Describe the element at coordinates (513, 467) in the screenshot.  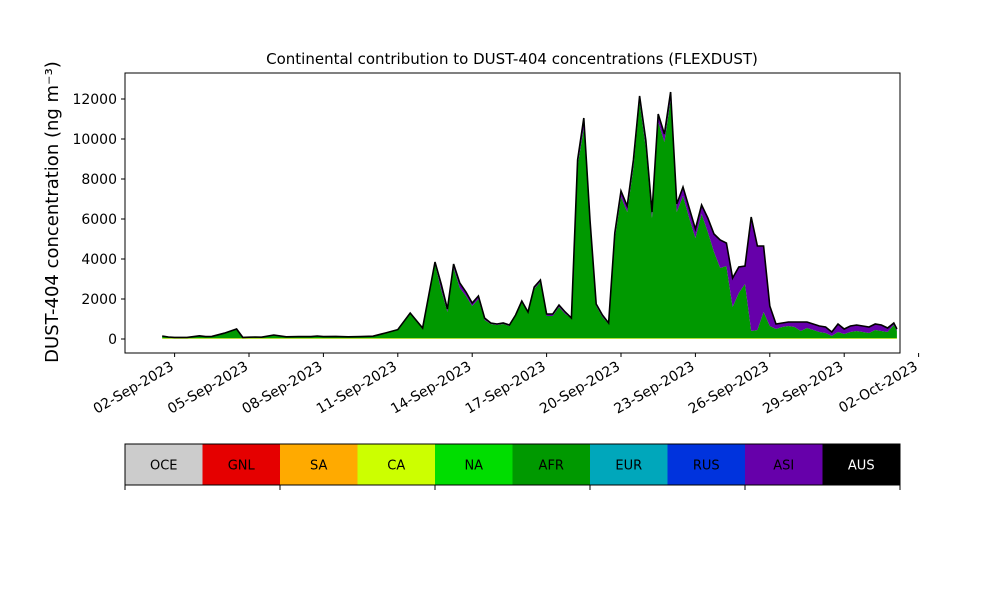
I see `legend-colorbar: OCE GNL SA CA NA AFR EUR RUS ASI AUS` at that location.